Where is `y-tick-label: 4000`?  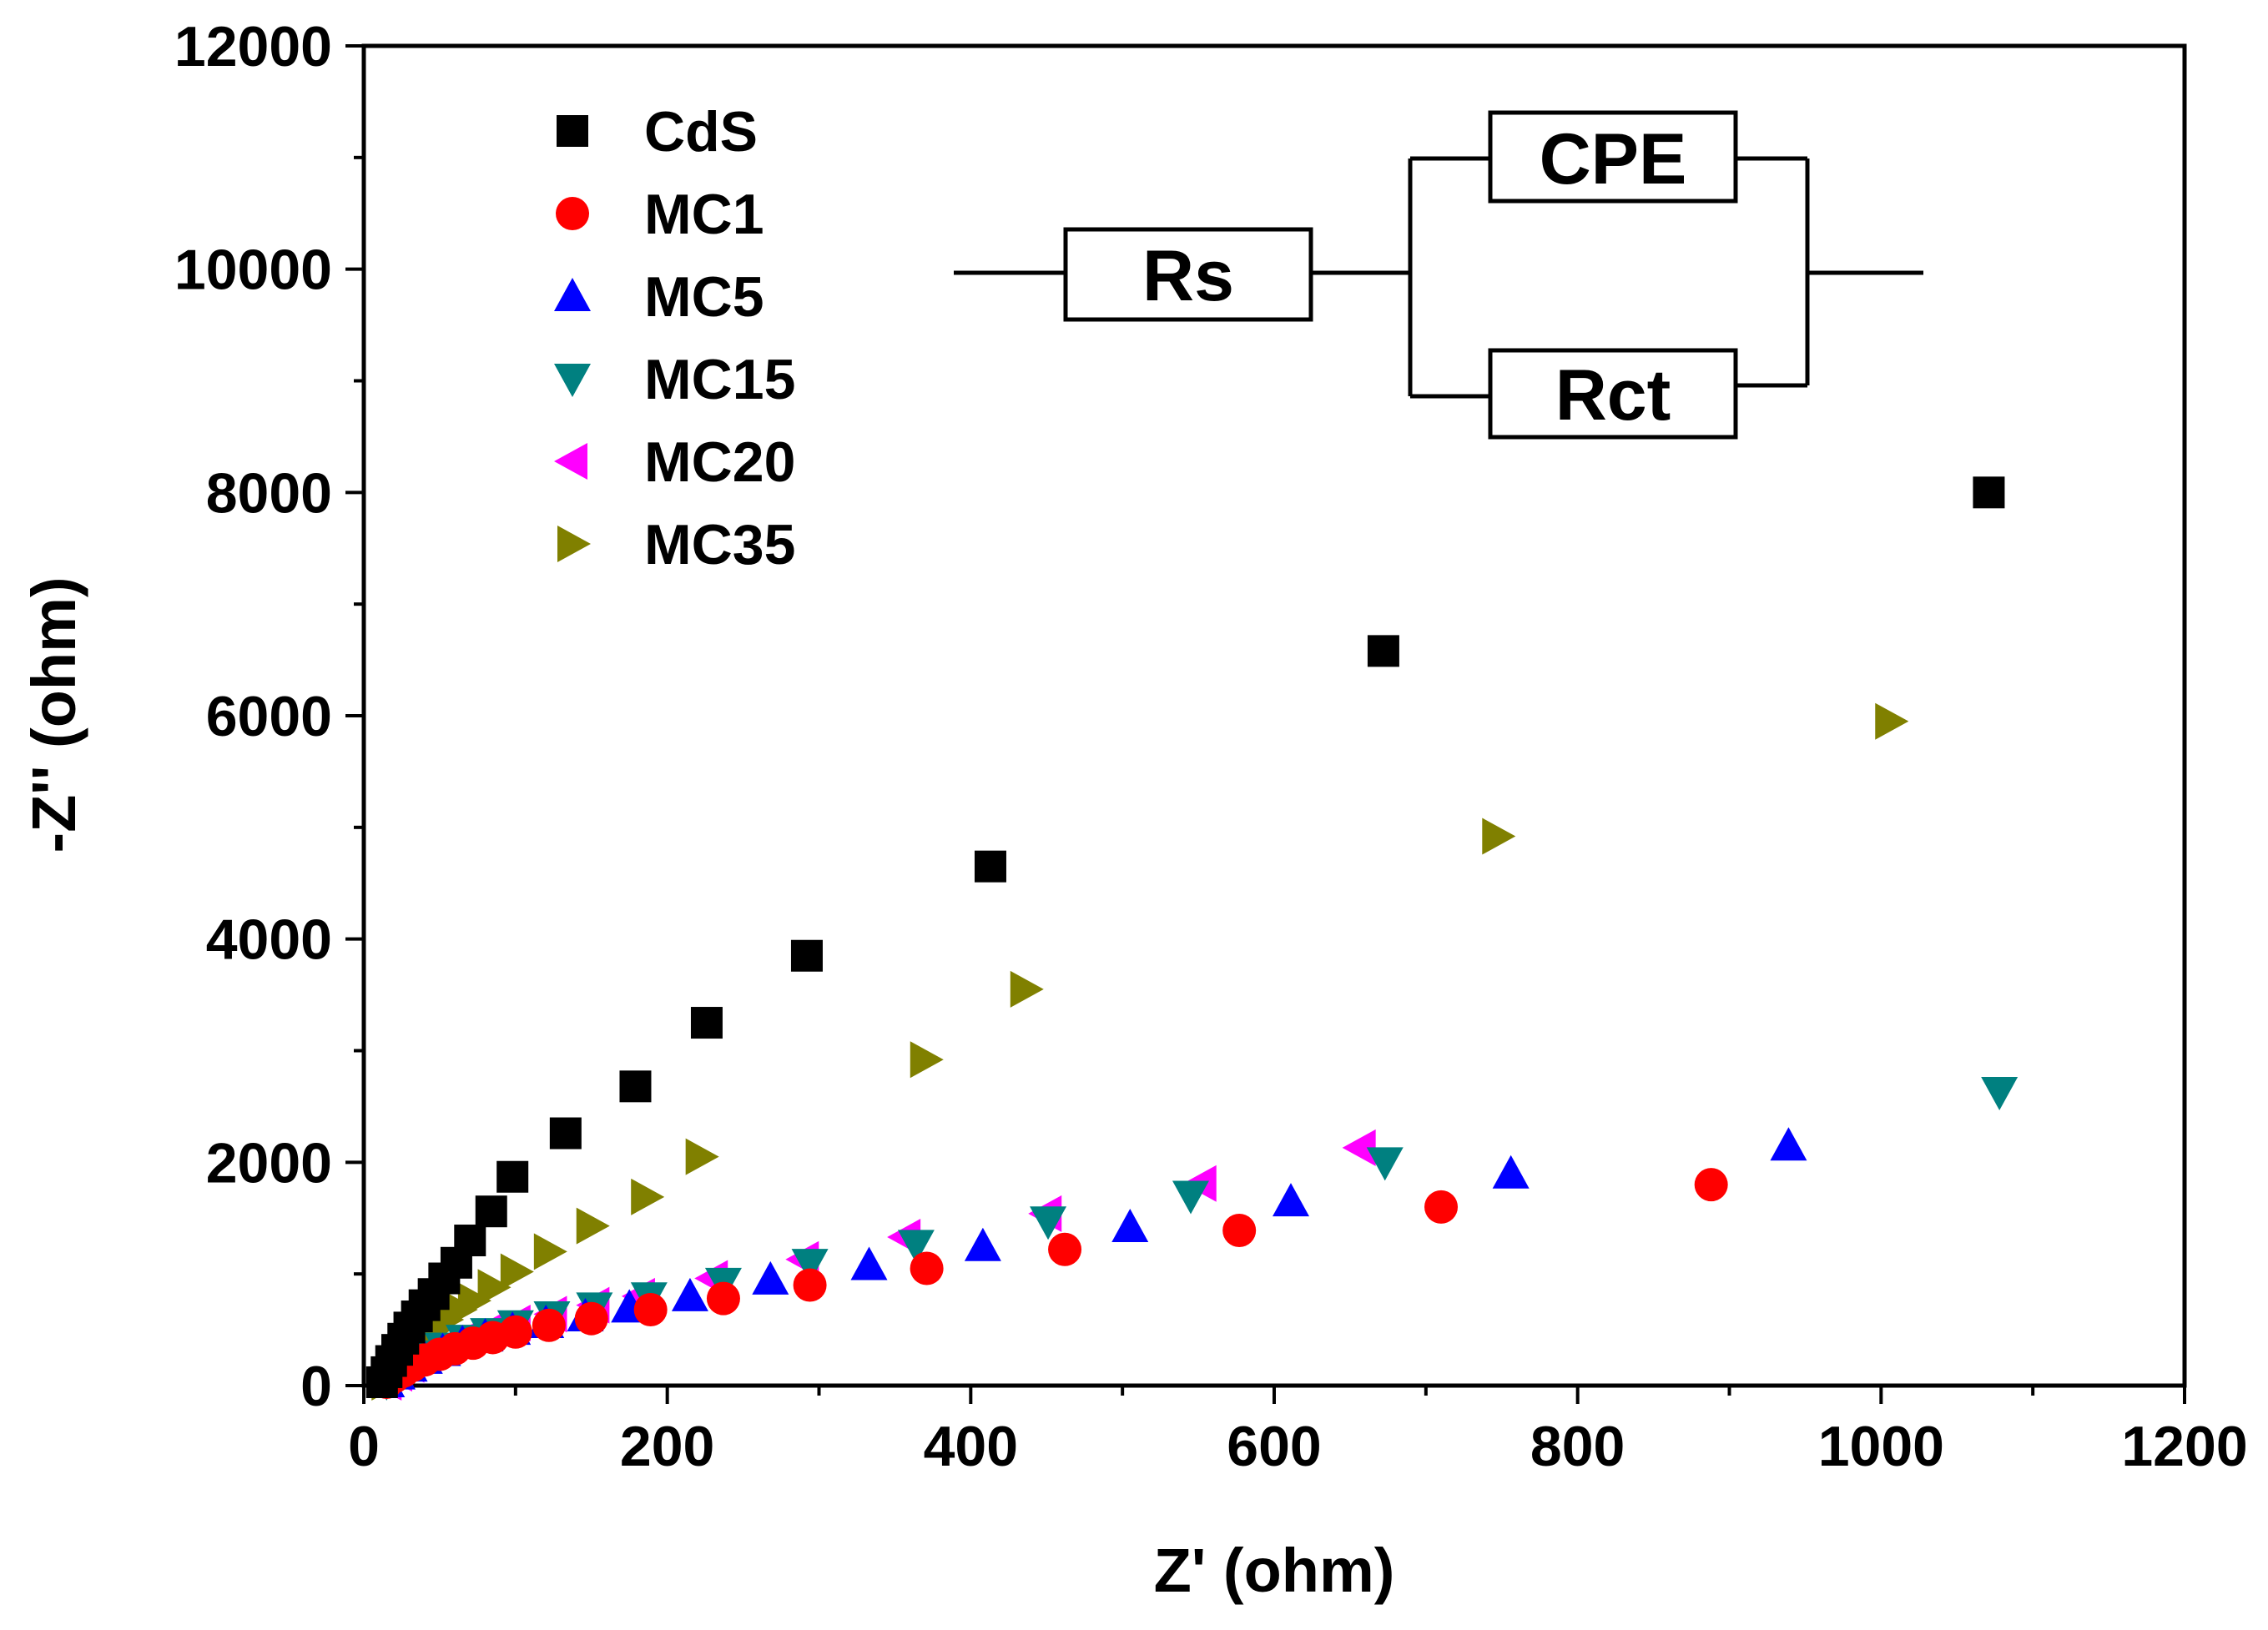 y-tick-label: 4000 is located at coordinates (269, 940).